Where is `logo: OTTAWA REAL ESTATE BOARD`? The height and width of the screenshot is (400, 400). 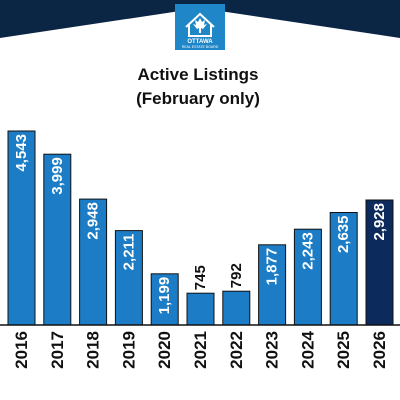 logo: OTTAWA REAL ESTATE BOARD is located at coordinates (200, 27).